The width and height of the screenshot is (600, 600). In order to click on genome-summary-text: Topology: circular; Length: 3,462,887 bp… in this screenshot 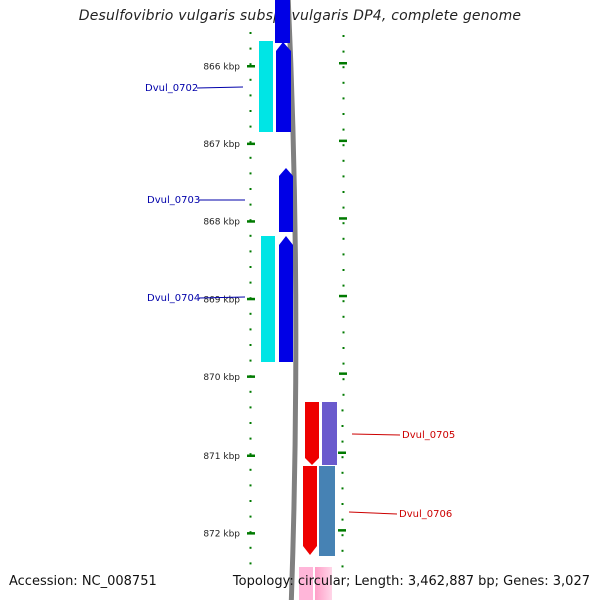, I will do `click(411, 581)`.